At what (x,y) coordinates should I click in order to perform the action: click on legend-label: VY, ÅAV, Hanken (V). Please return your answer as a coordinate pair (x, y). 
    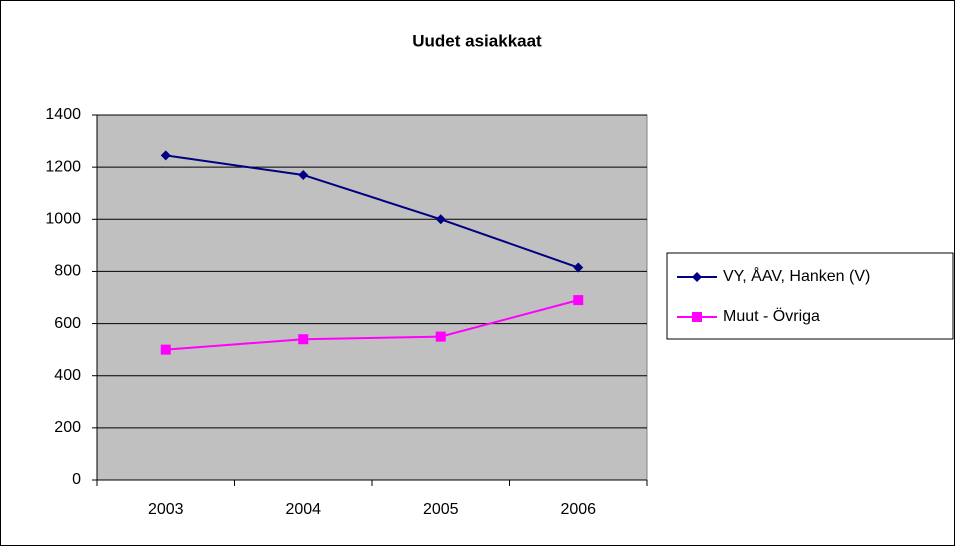
    Looking at the image, I should click on (796, 275).